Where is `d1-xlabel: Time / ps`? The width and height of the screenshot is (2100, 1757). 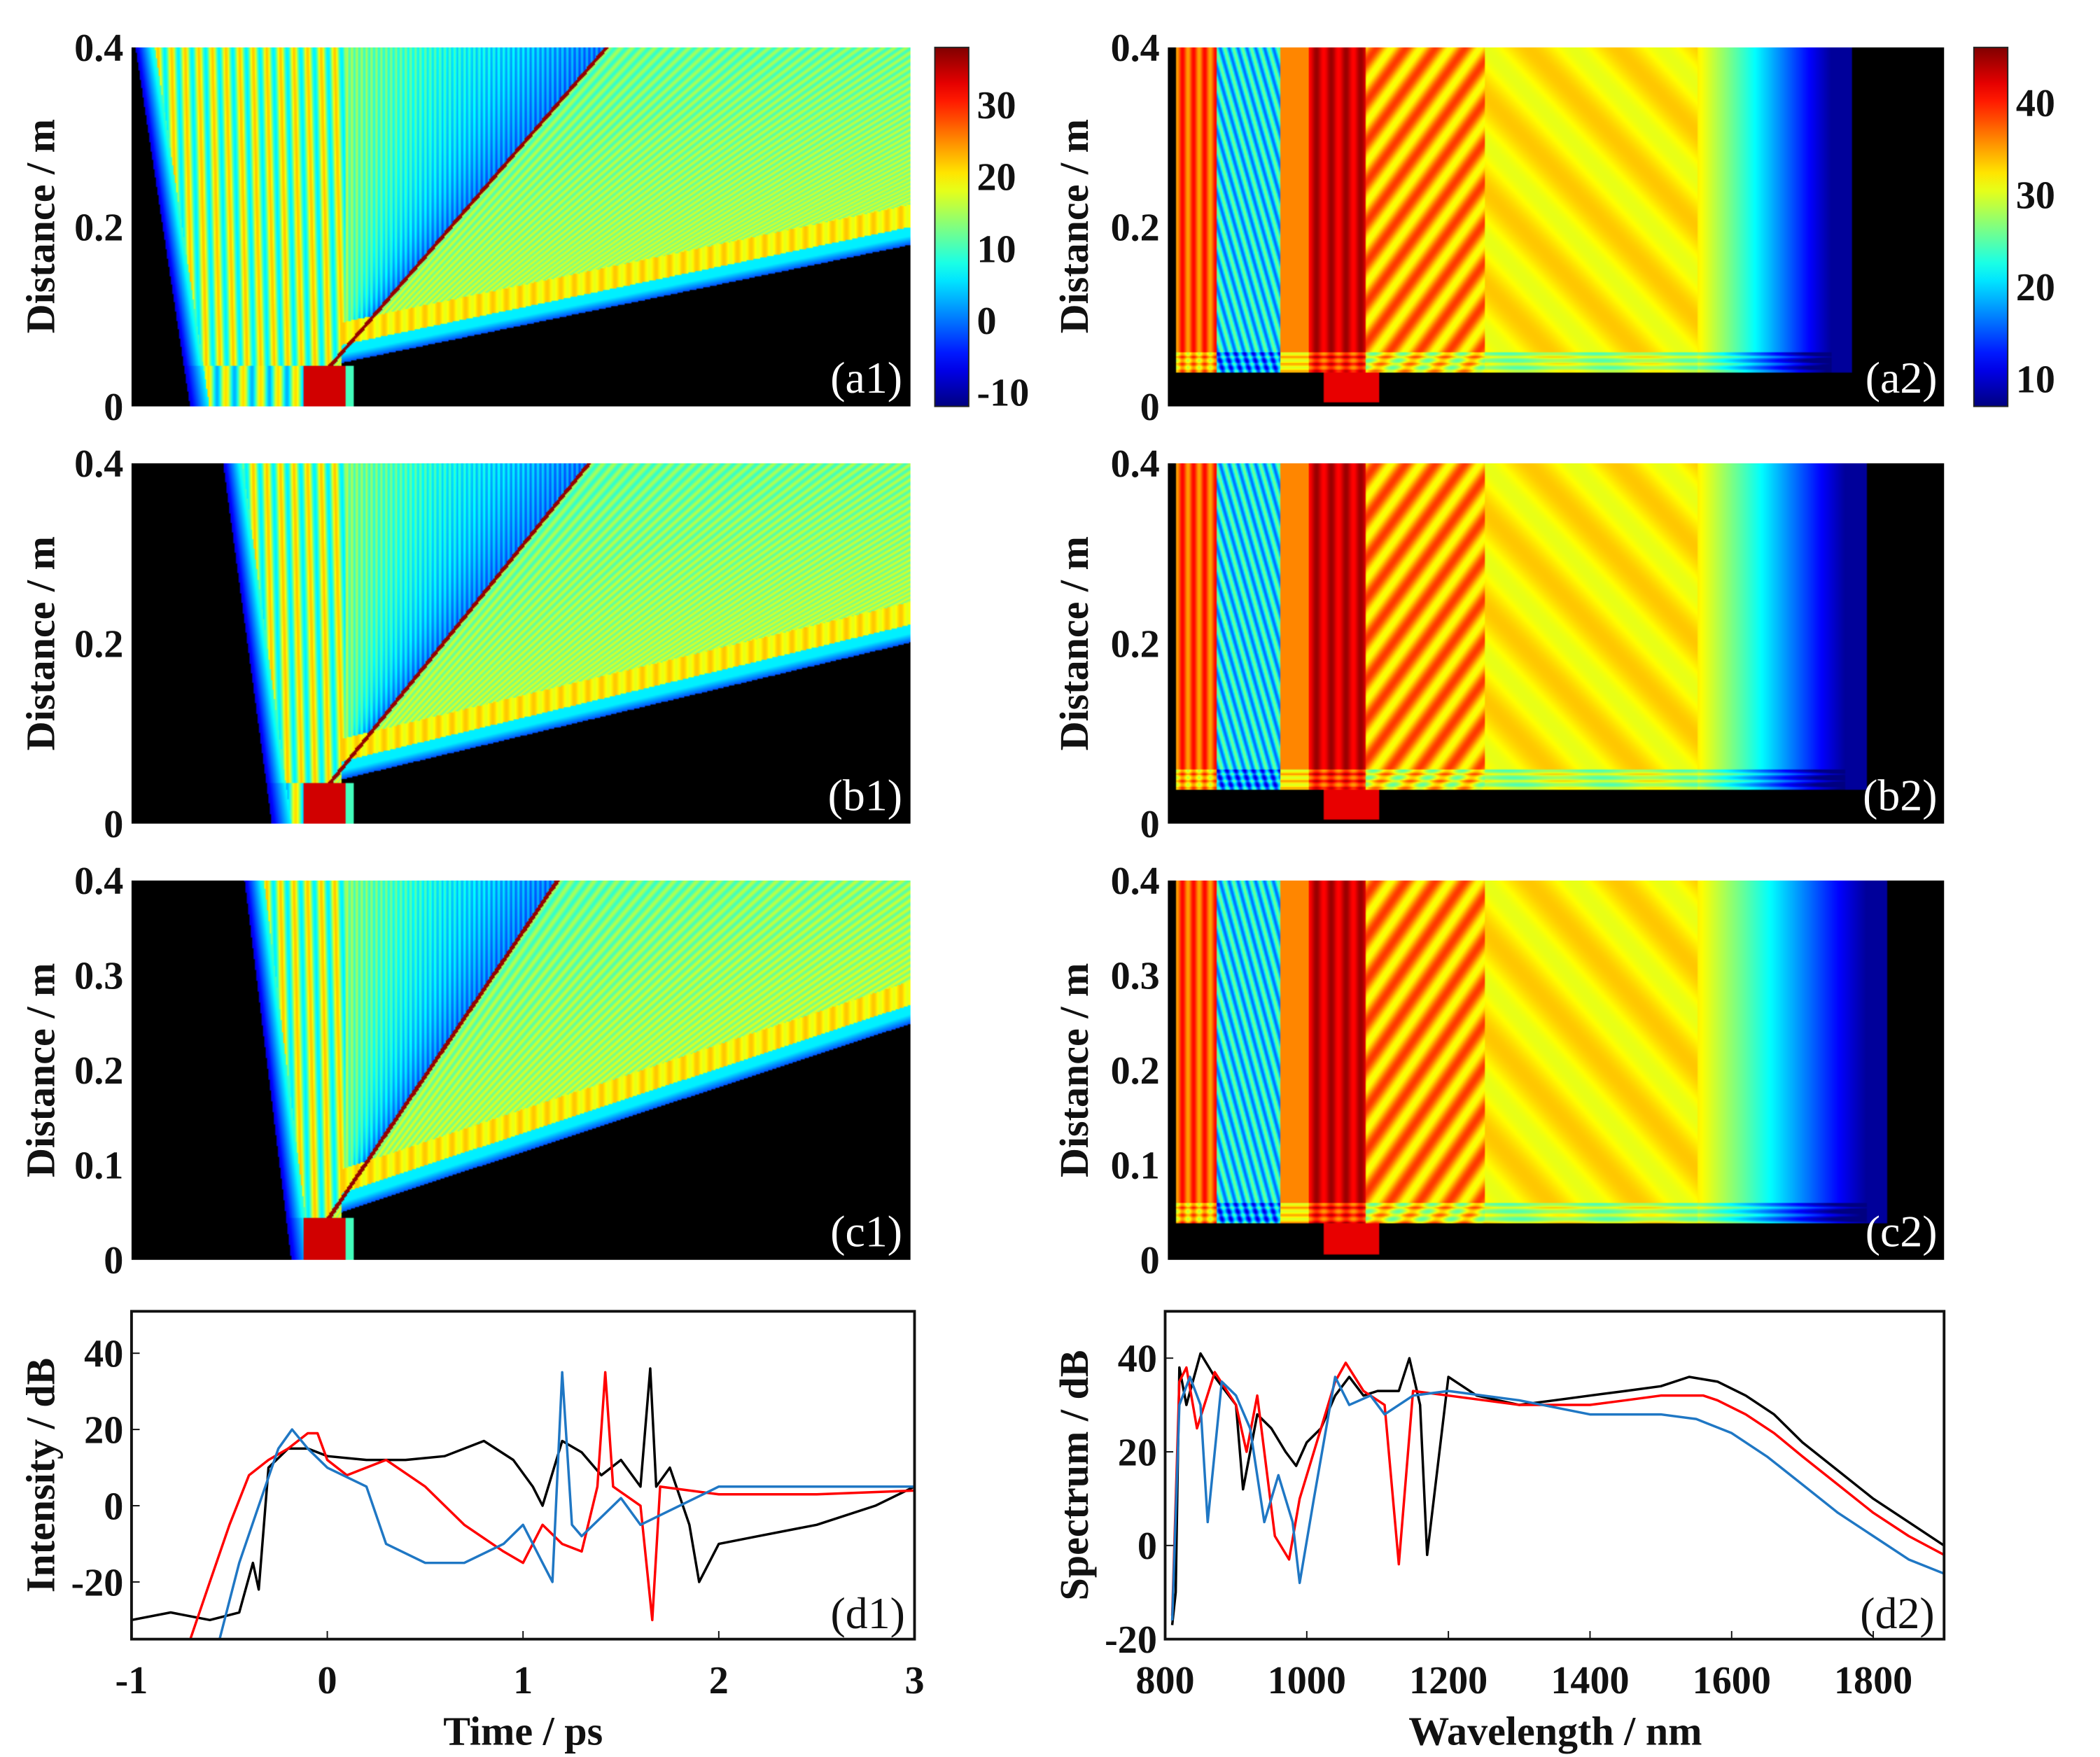
d1-xlabel: Time / ps is located at coordinates (523, 1731).